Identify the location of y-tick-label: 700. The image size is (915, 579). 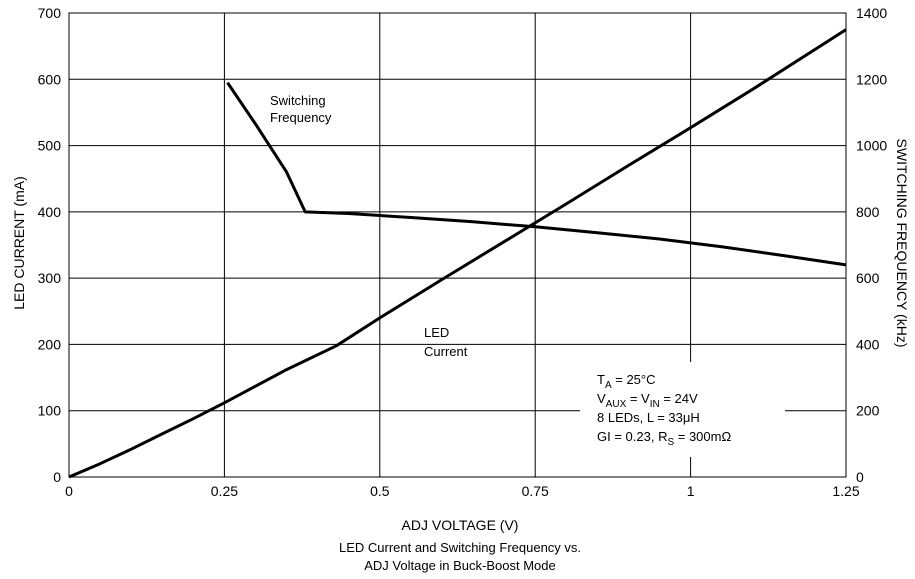
(50, 13).